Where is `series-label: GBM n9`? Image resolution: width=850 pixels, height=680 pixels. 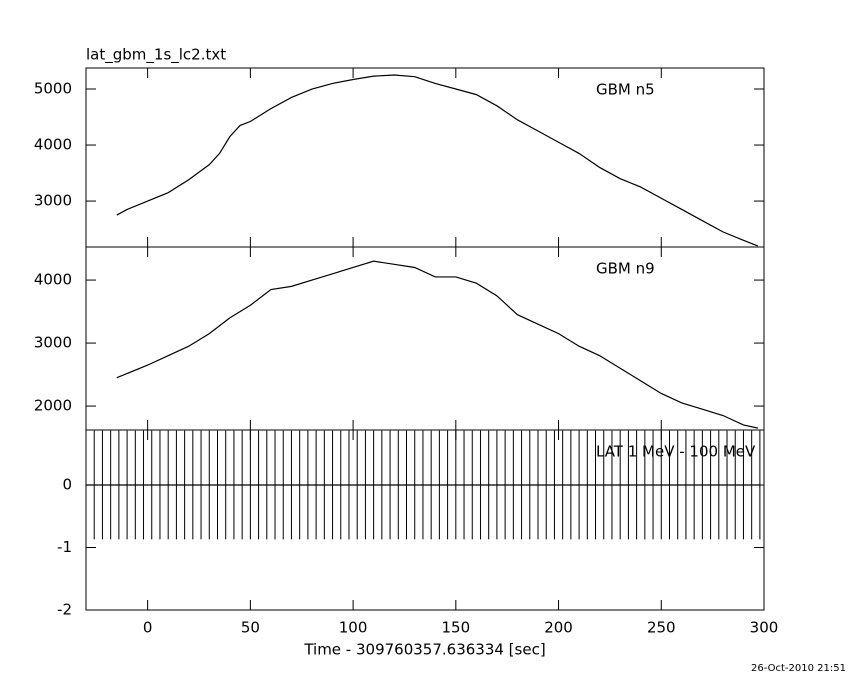
series-label: GBM n9 is located at coordinates (625, 269).